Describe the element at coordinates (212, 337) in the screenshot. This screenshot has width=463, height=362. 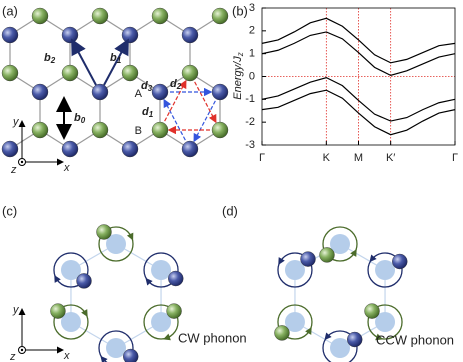
I see `caption: CW phonon` at that location.